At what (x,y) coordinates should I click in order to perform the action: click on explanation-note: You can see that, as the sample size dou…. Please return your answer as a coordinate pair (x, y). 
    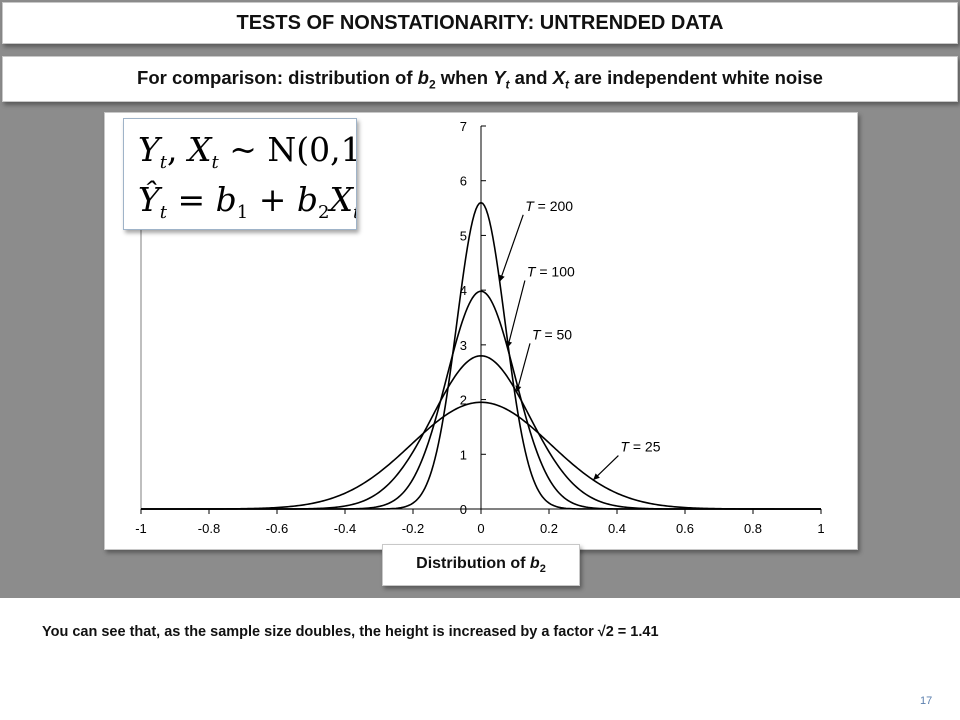
    Looking at the image, I should click on (350, 632).